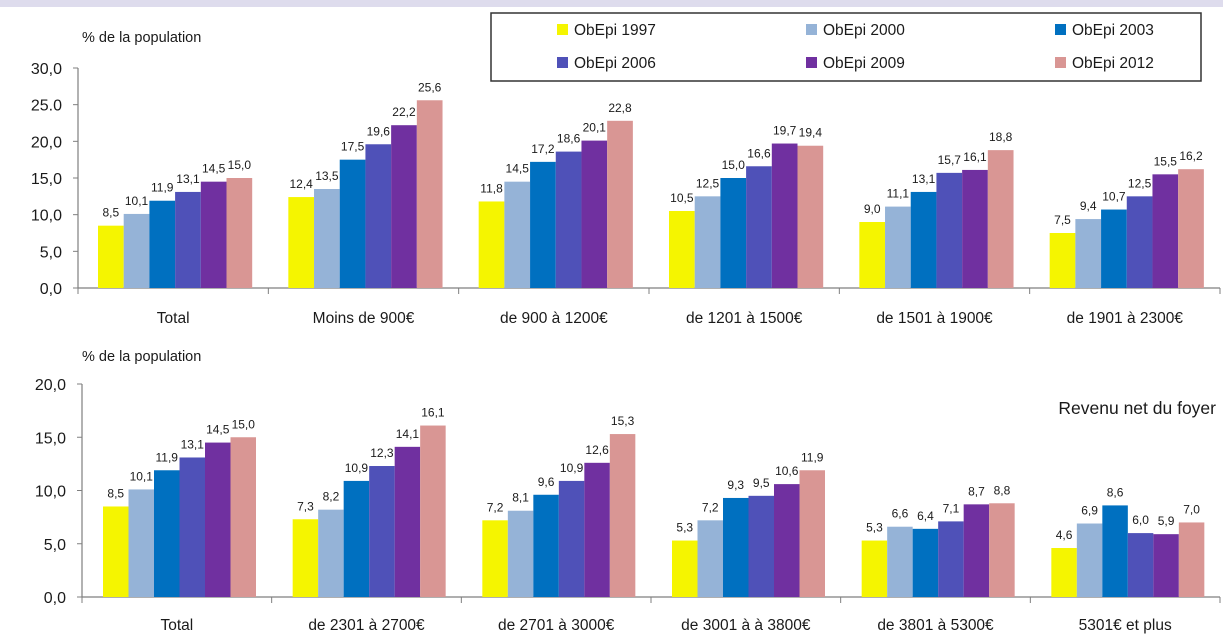  I want to click on x-category-label: de 1201 à 1500€, so click(744, 318).